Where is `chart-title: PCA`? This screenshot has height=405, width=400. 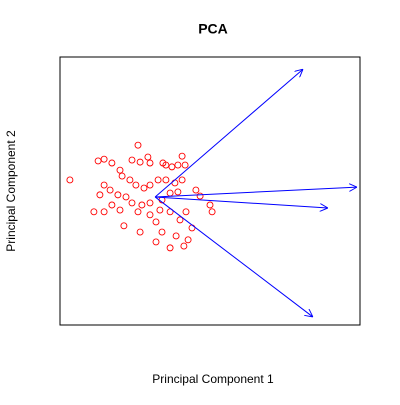
chart-title: PCA is located at coordinates (213, 29).